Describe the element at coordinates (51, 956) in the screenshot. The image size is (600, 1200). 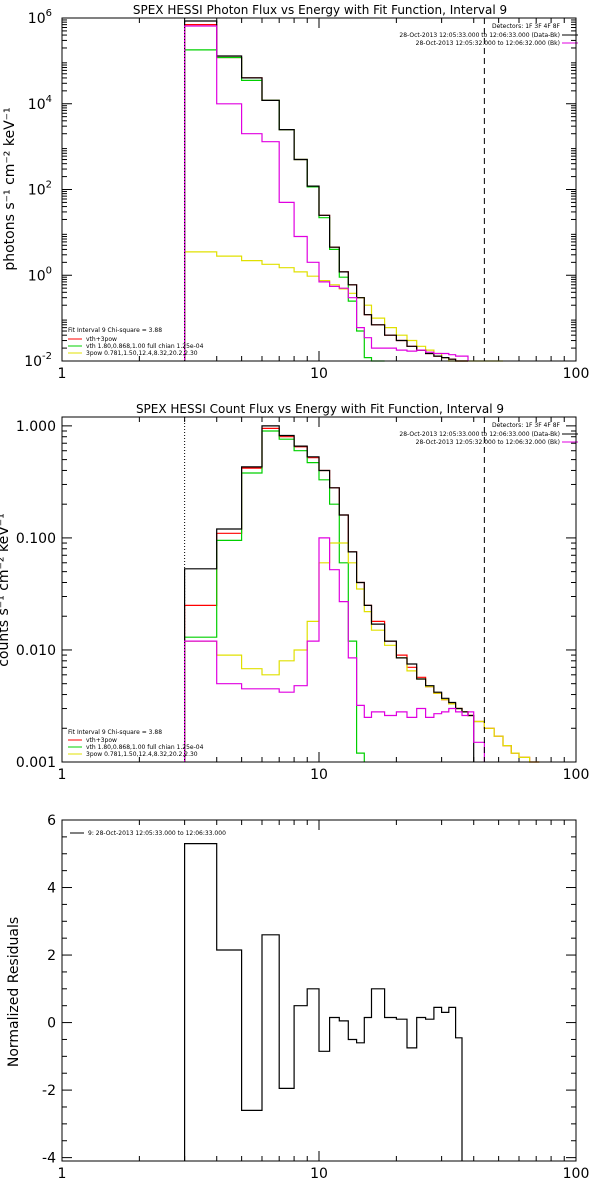
I see `y-tick-label: 2` at that location.